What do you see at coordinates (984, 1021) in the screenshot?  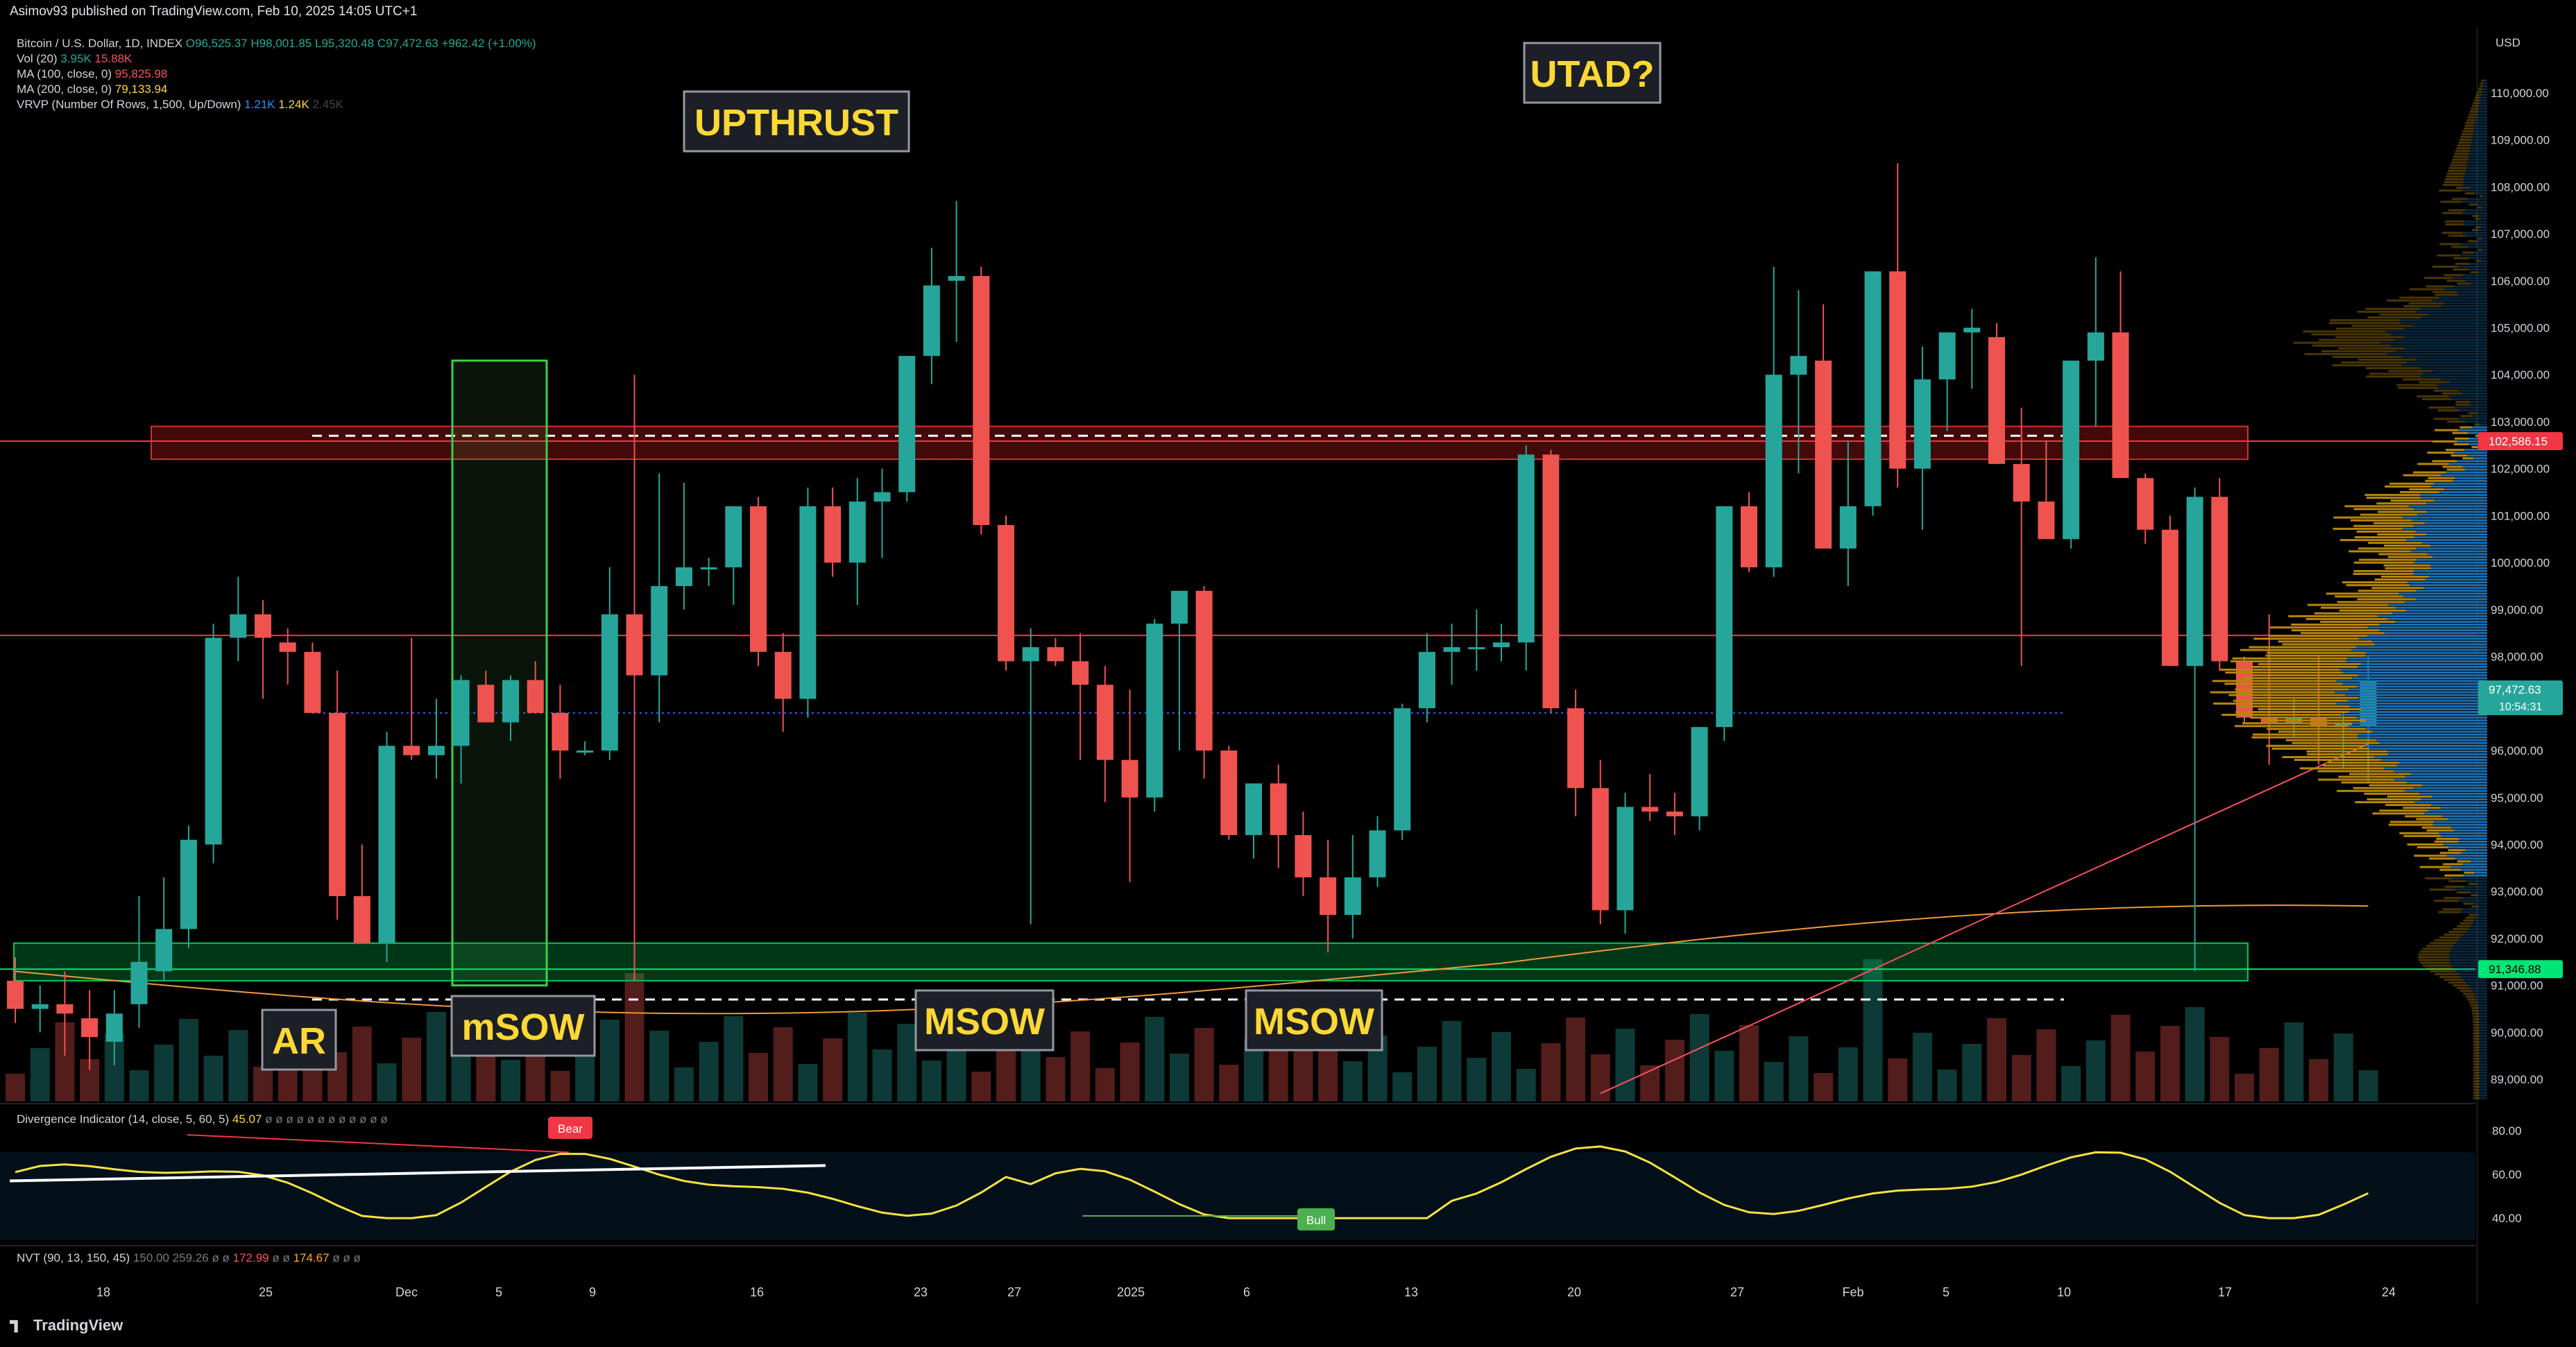 I see `annotation-msow-1-box` at bounding box center [984, 1021].